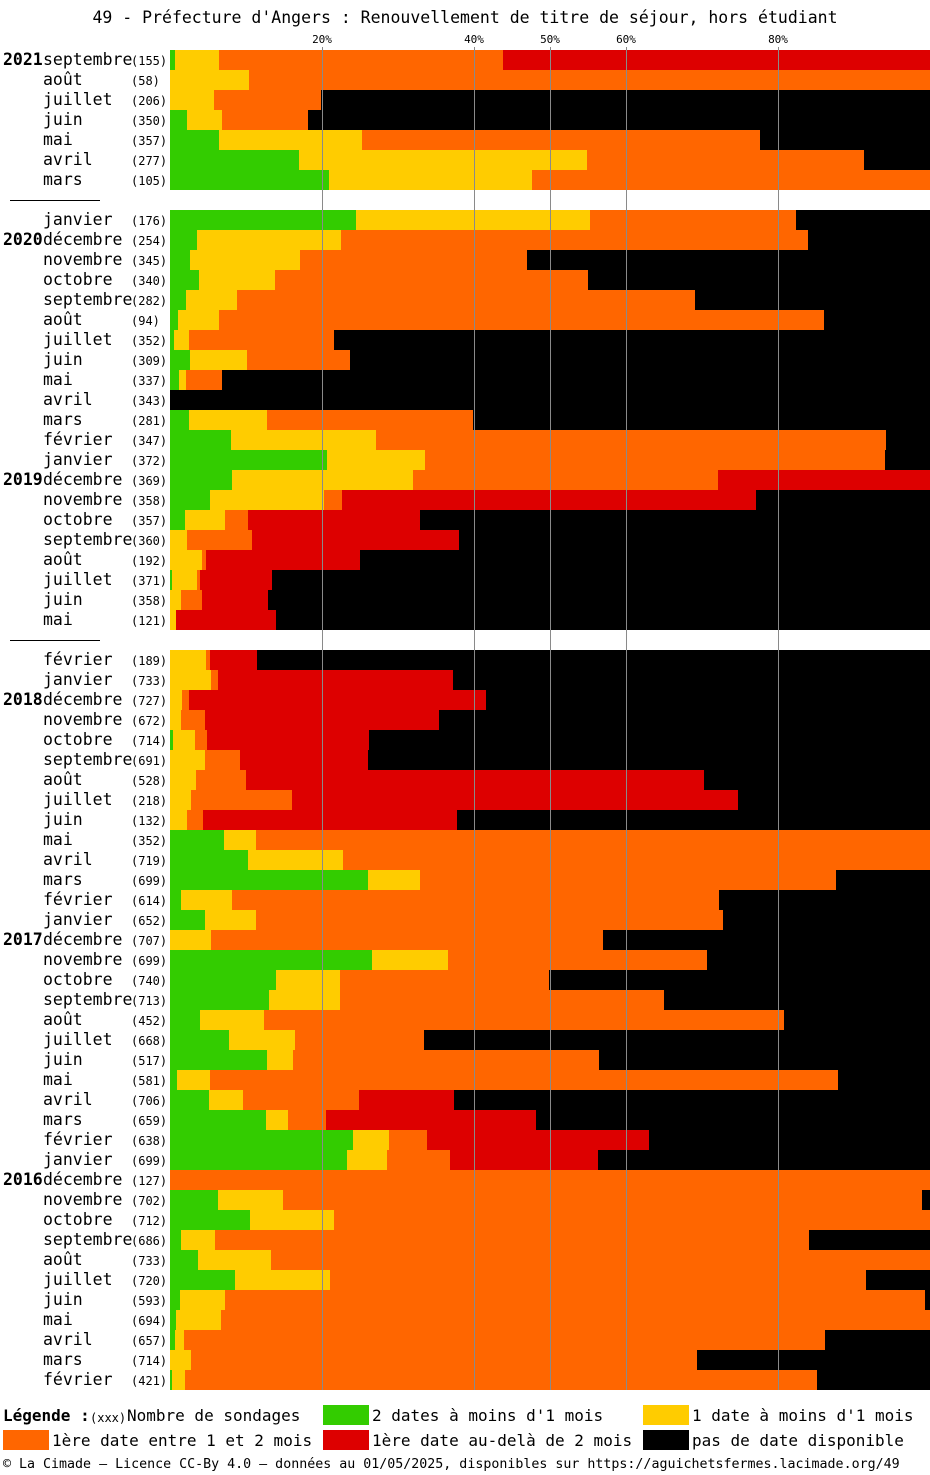 This screenshot has width=930, height=1475. Describe the element at coordinates (63, 359) in the screenshot. I see `month-label: juin` at that location.